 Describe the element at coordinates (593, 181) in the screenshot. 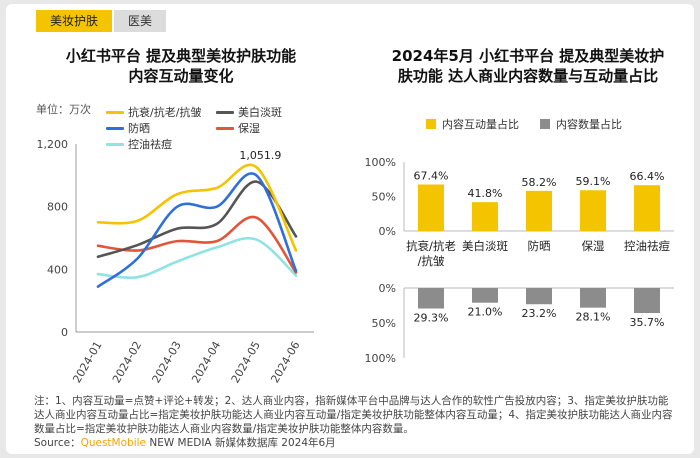

I see `interaction-share-label: 59.1%` at that location.